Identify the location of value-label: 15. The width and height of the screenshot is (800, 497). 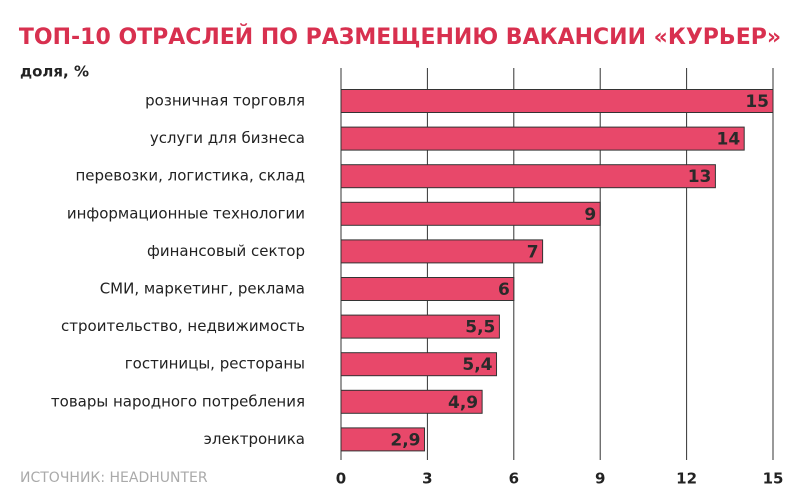
(757, 102).